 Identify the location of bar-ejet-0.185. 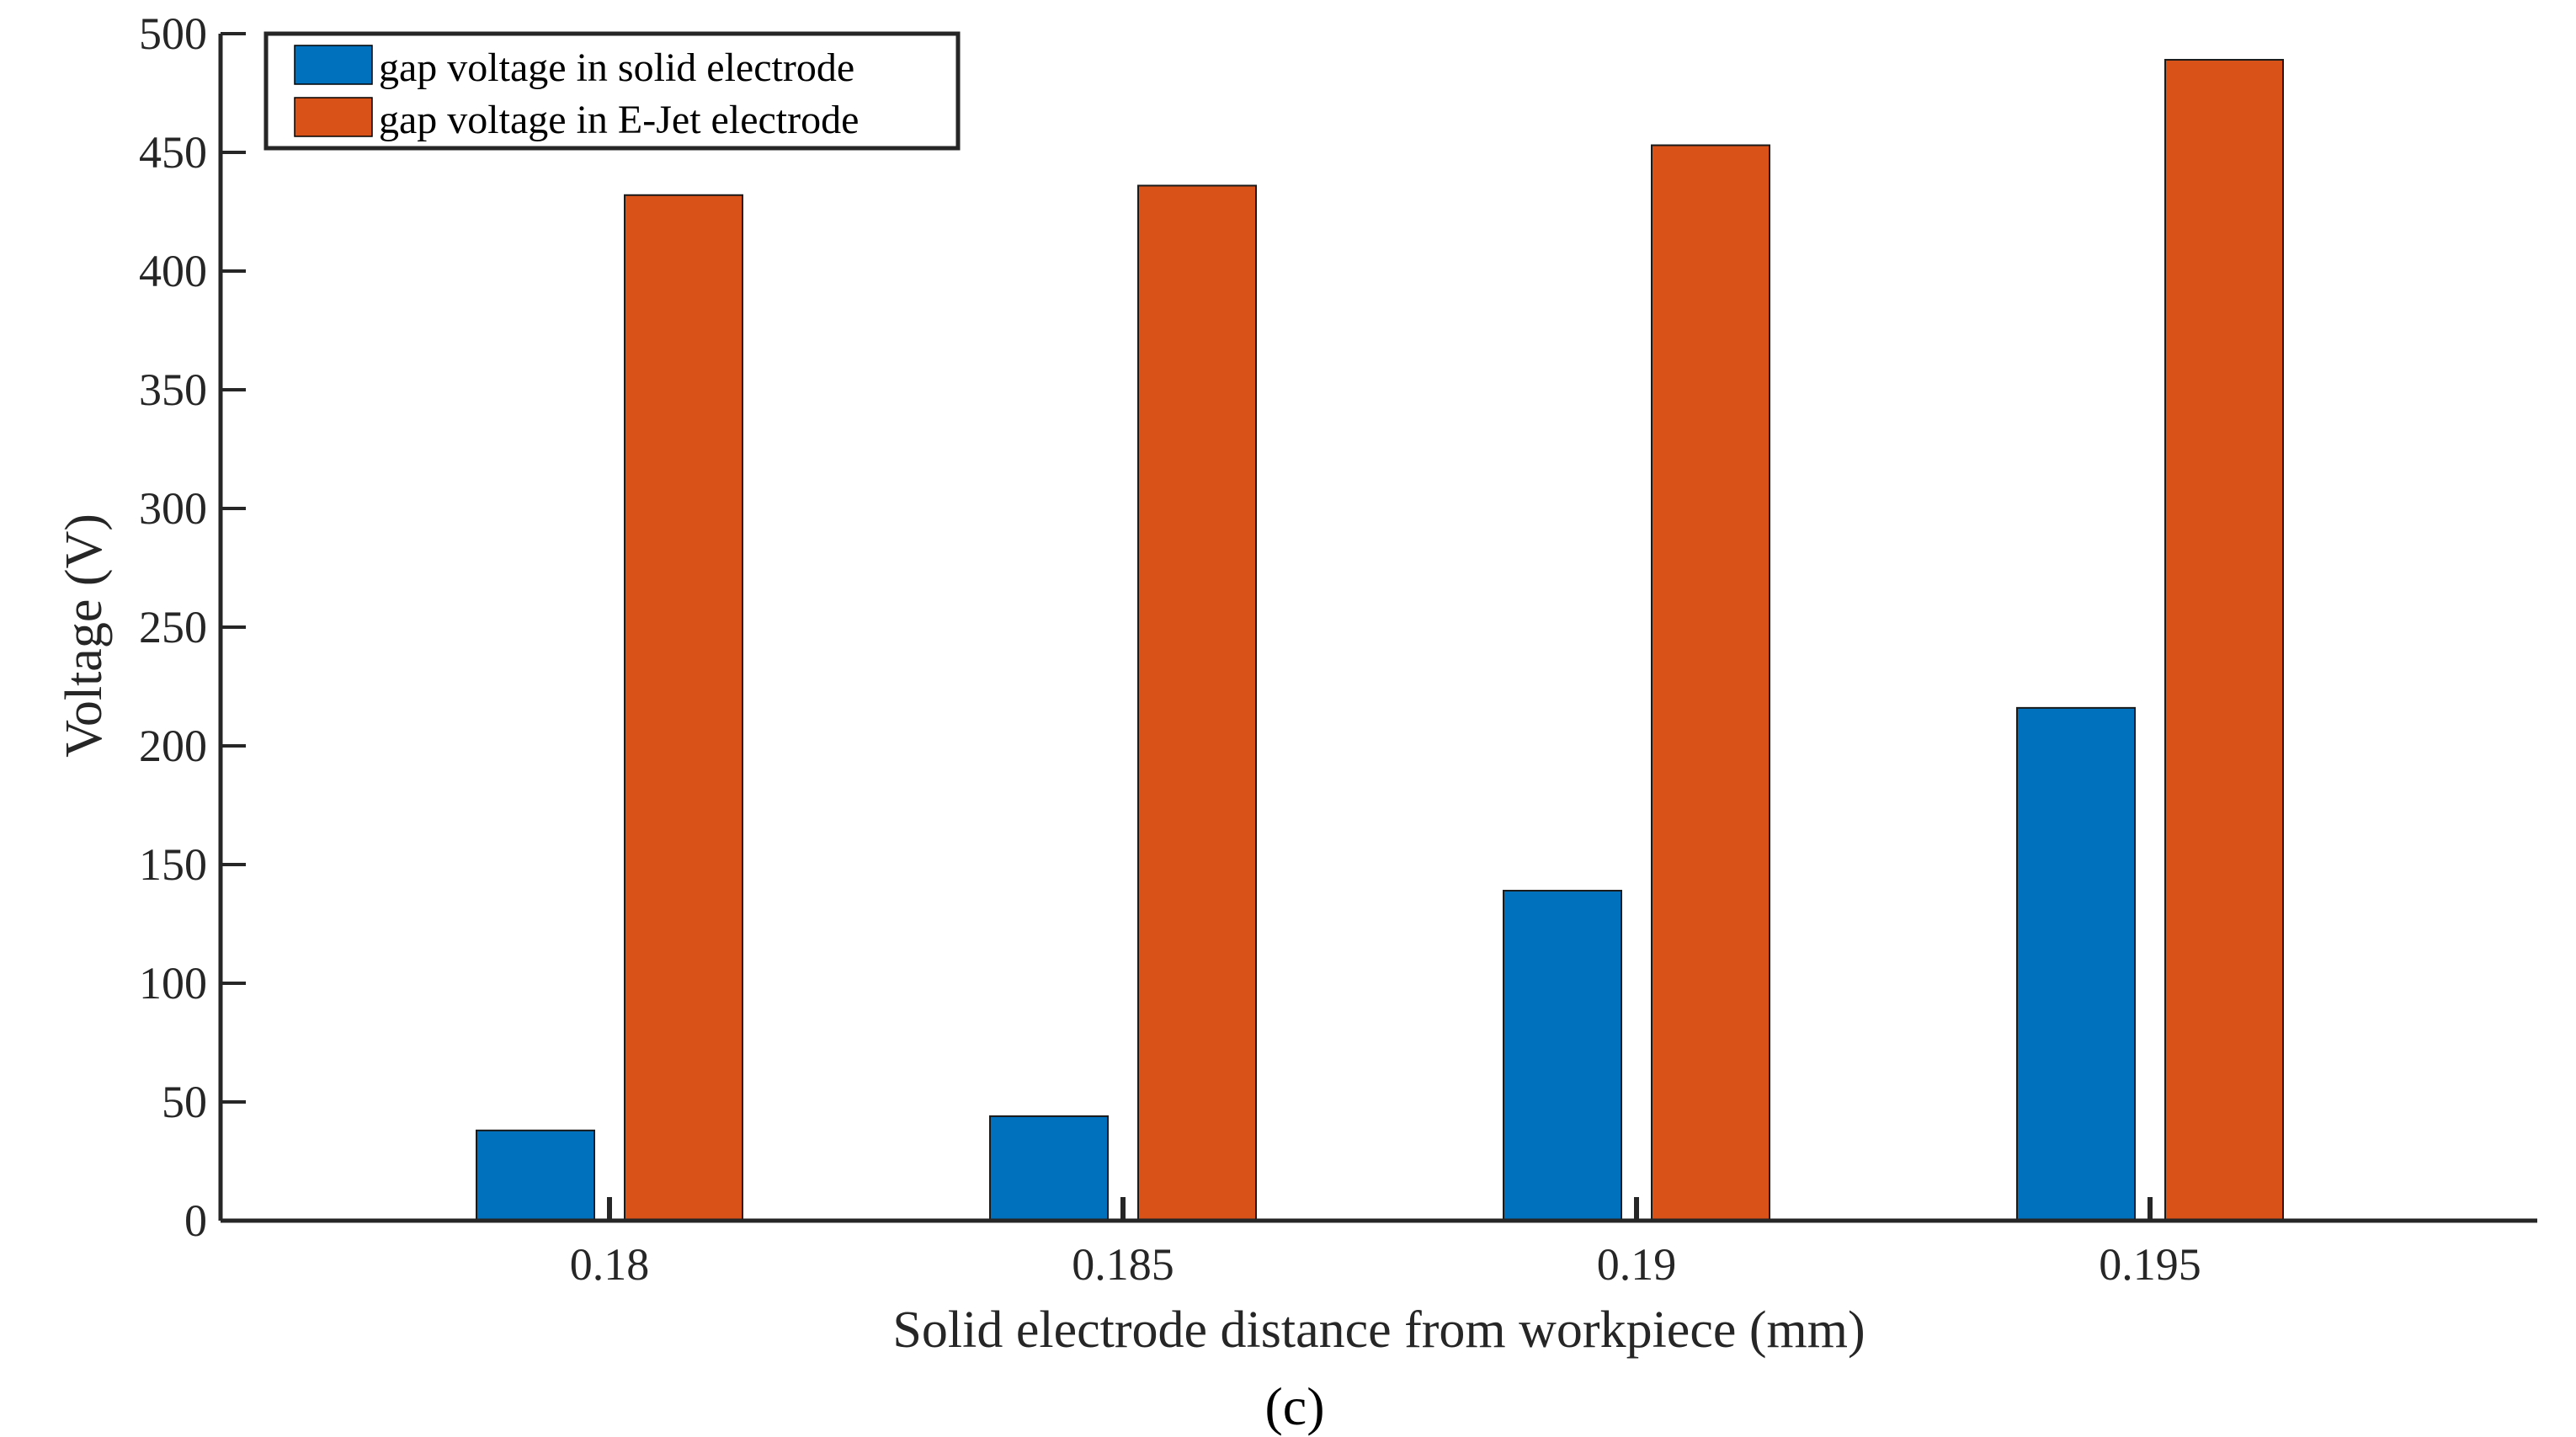
(1197, 703).